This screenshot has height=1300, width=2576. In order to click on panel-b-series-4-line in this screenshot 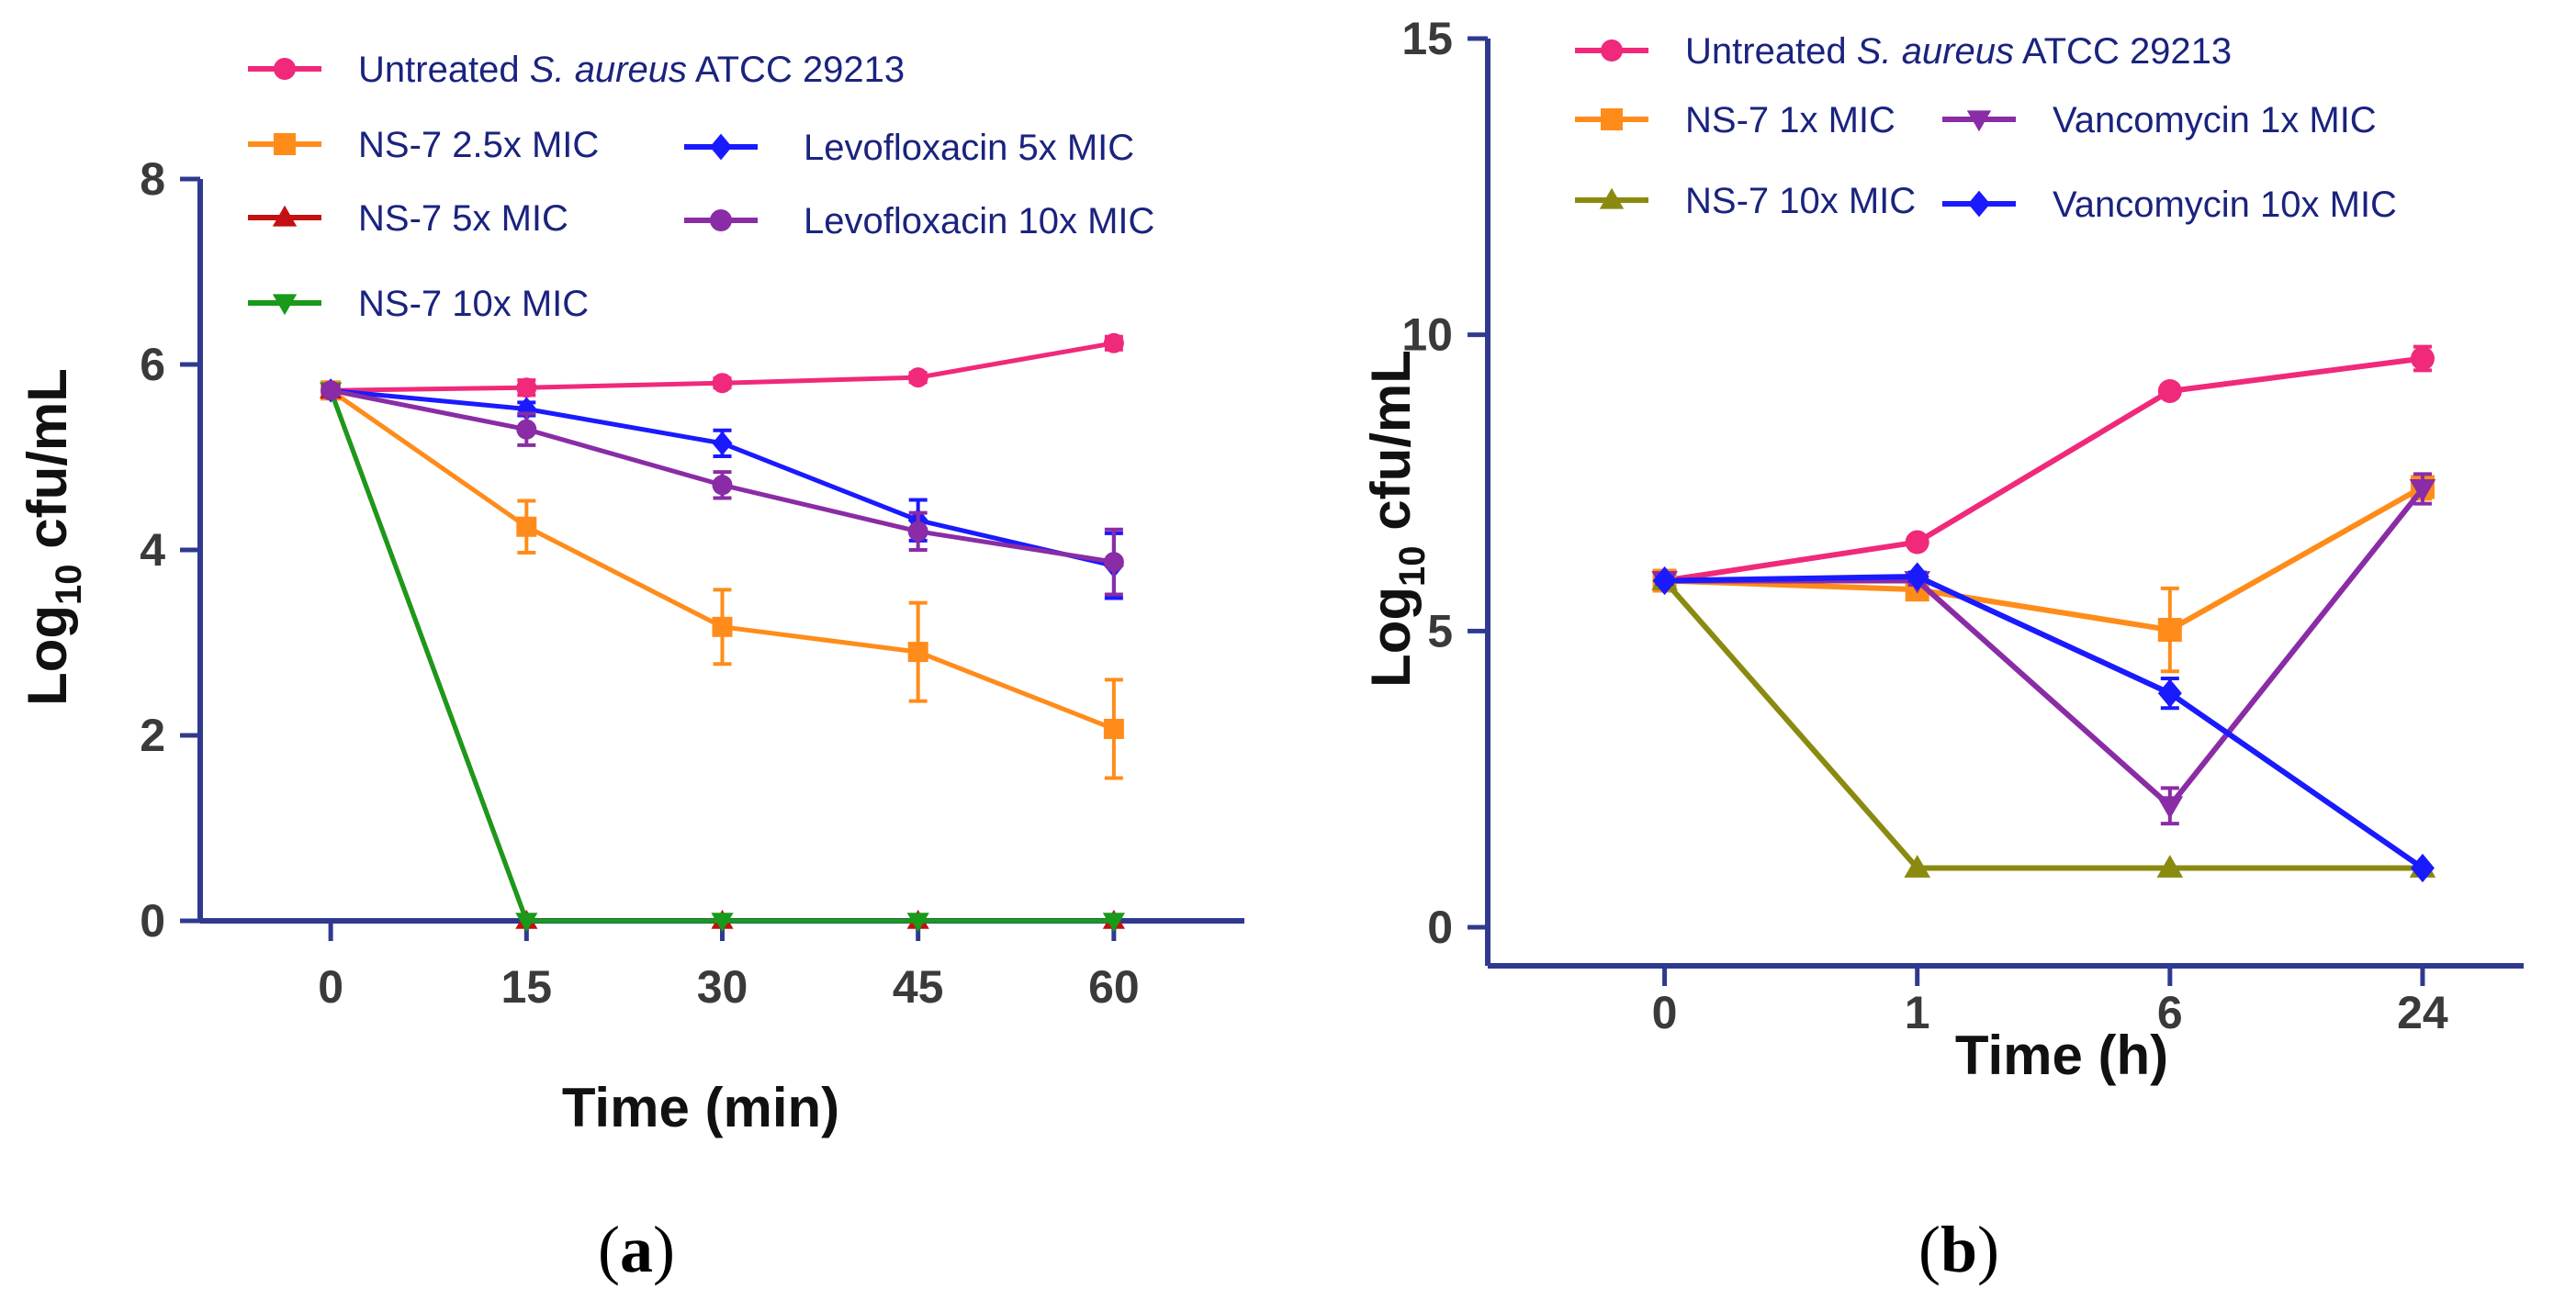, I will do `click(2044, 721)`.